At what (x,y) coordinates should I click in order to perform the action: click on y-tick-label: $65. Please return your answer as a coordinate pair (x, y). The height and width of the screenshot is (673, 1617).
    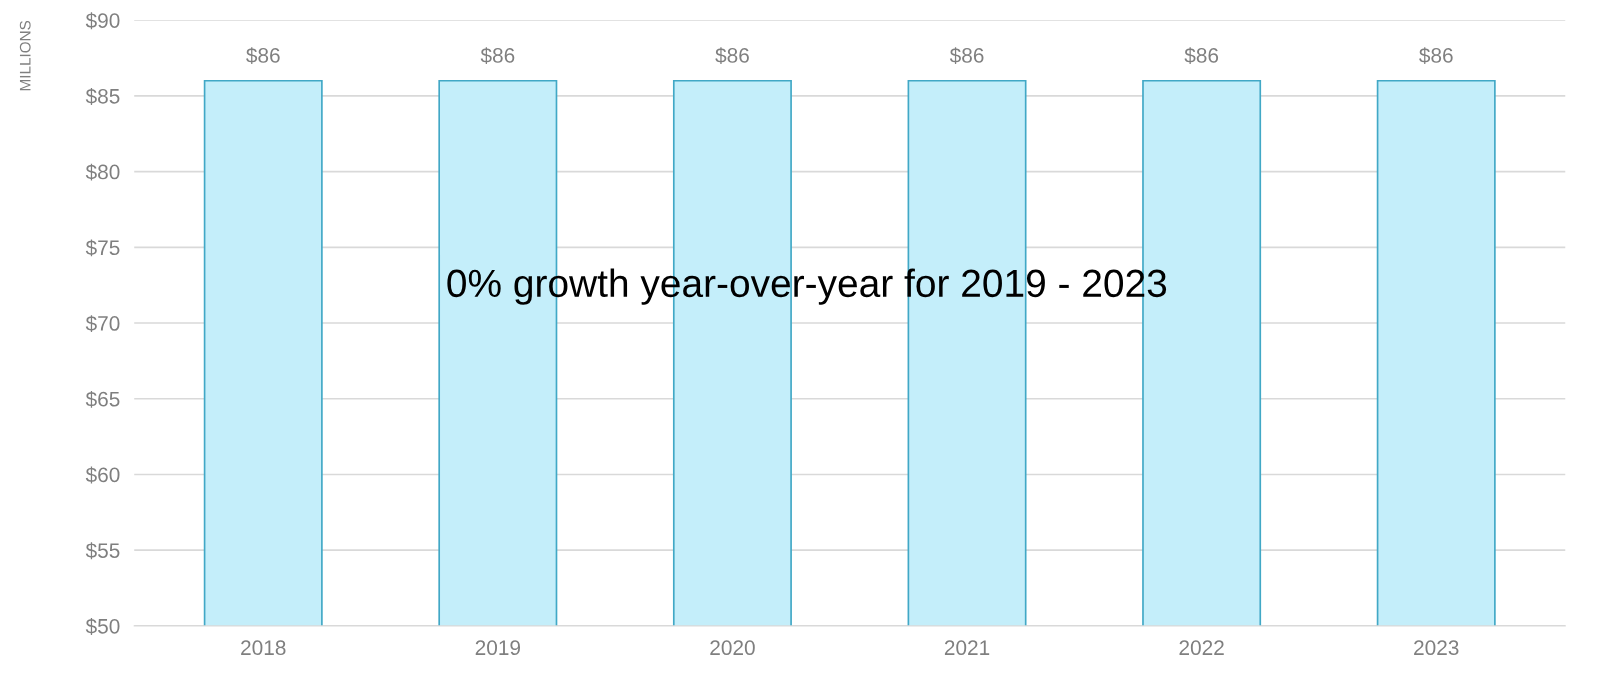
    Looking at the image, I should click on (102, 399).